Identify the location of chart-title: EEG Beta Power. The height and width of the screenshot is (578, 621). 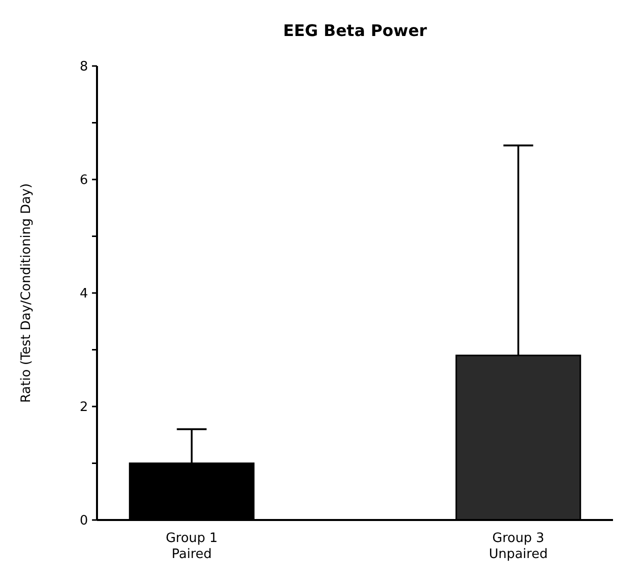
(355, 30).